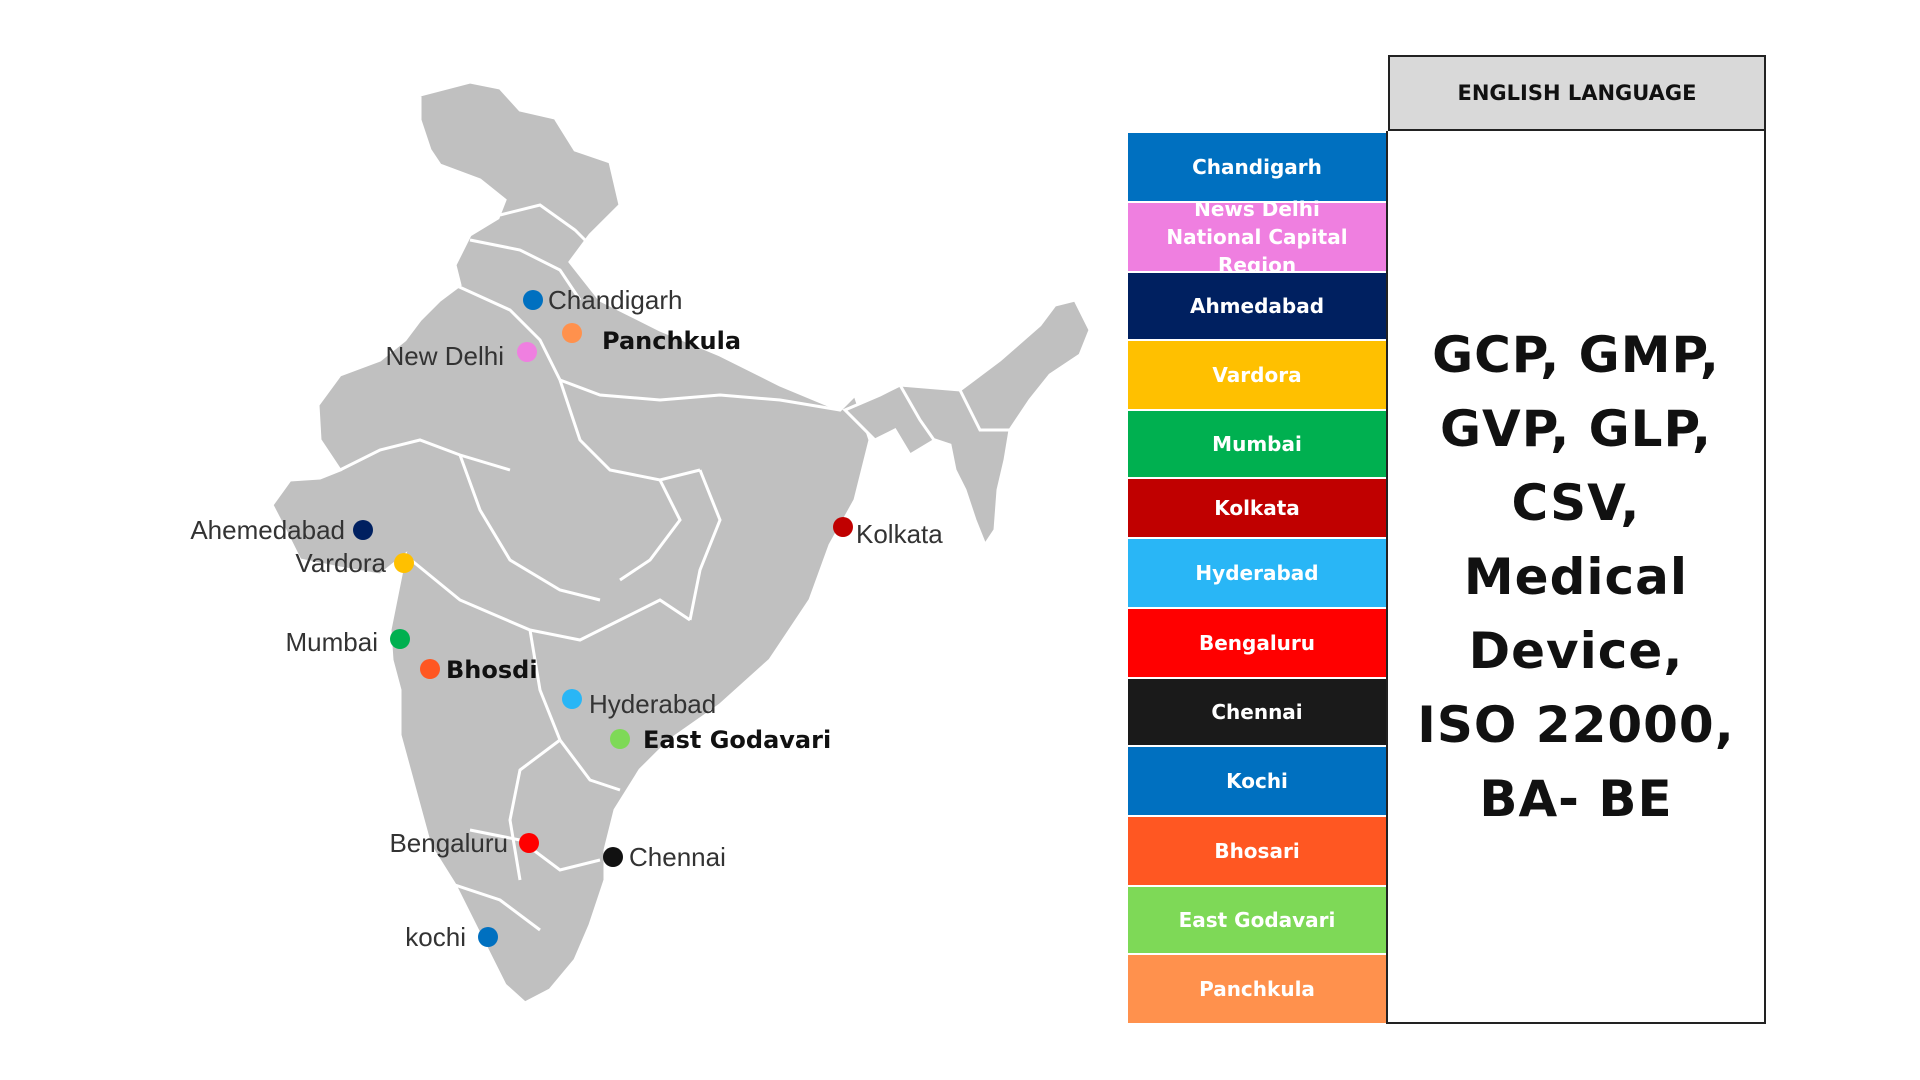 This screenshot has height=1080, width=1920. I want to click on legend-row-label: Vardora, so click(1257, 375).